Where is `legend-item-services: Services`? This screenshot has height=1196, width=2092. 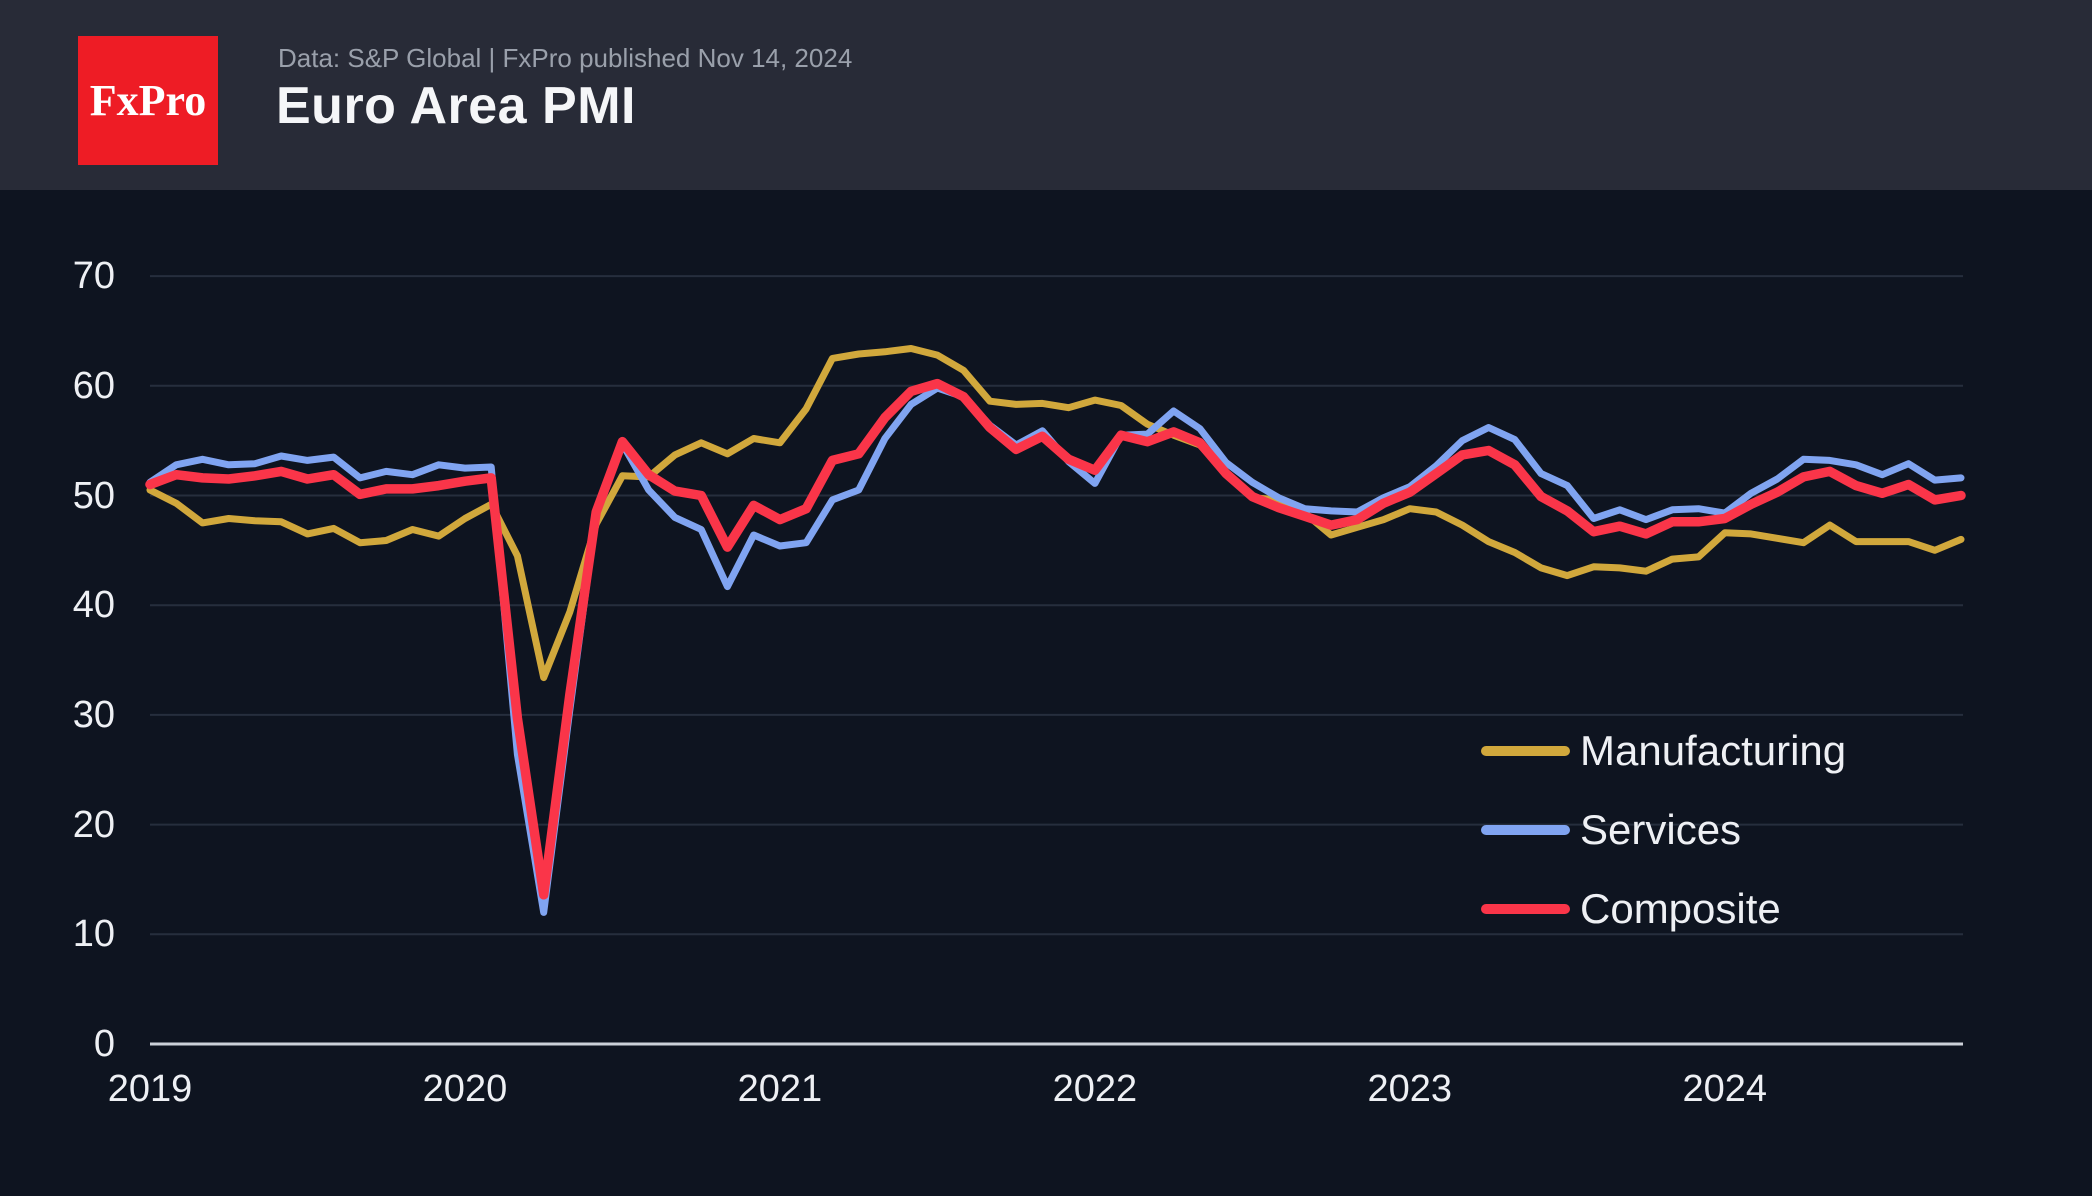 legend-item-services: Services is located at coordinates (1663, 829).